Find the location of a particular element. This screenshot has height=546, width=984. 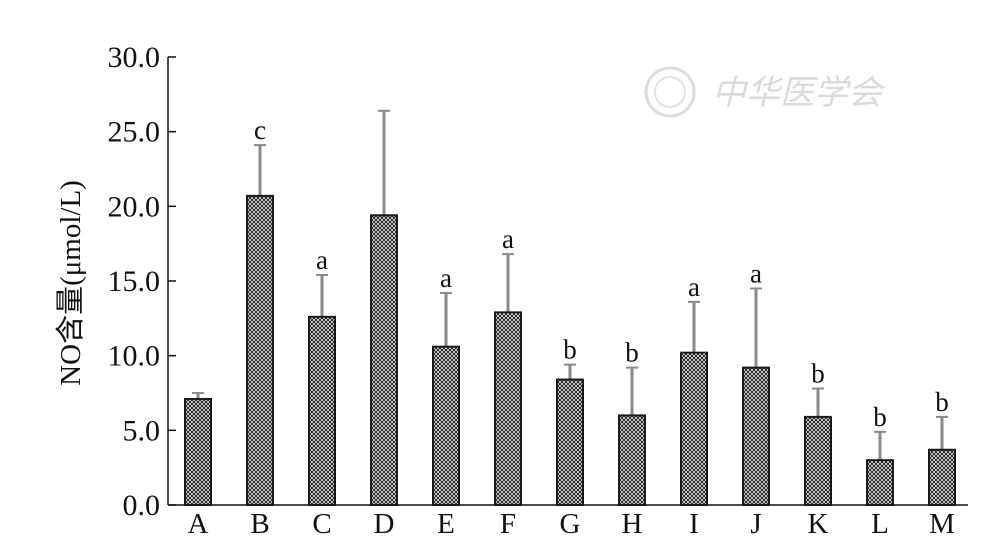

y-tick-label: 0.0 is located at coordinates (142, 505).